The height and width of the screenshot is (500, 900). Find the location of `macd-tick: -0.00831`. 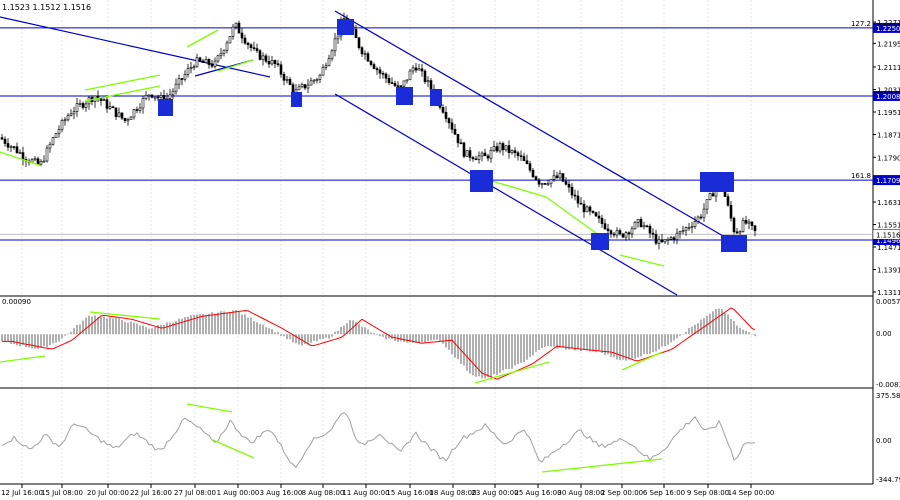

macd-tick: -0.00831 is located at coordinates (888, 385).